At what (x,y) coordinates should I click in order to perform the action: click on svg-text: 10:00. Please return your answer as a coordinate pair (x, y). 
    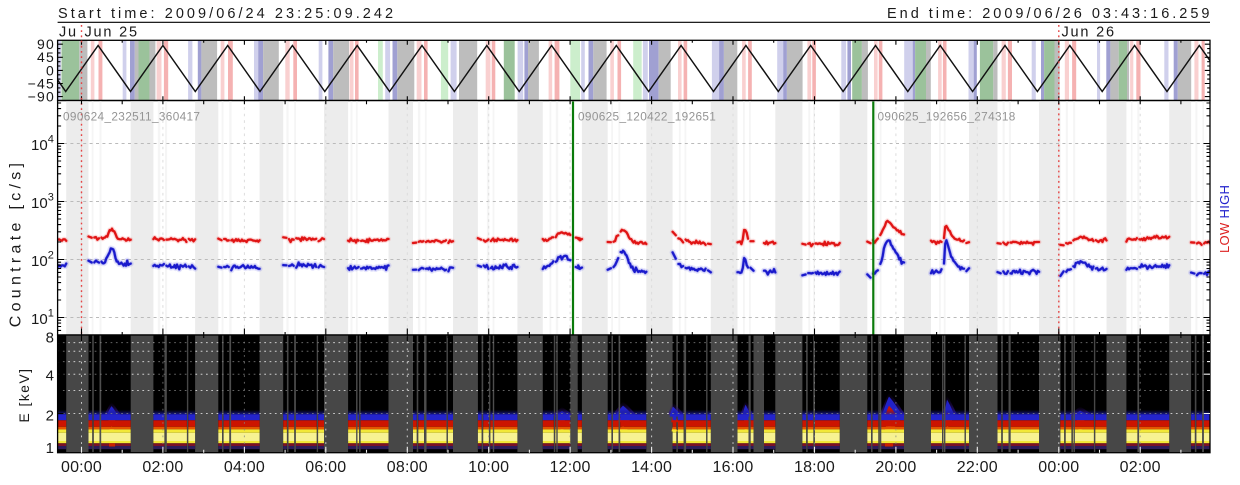
    Looking at the image, I should click on (488, 467).